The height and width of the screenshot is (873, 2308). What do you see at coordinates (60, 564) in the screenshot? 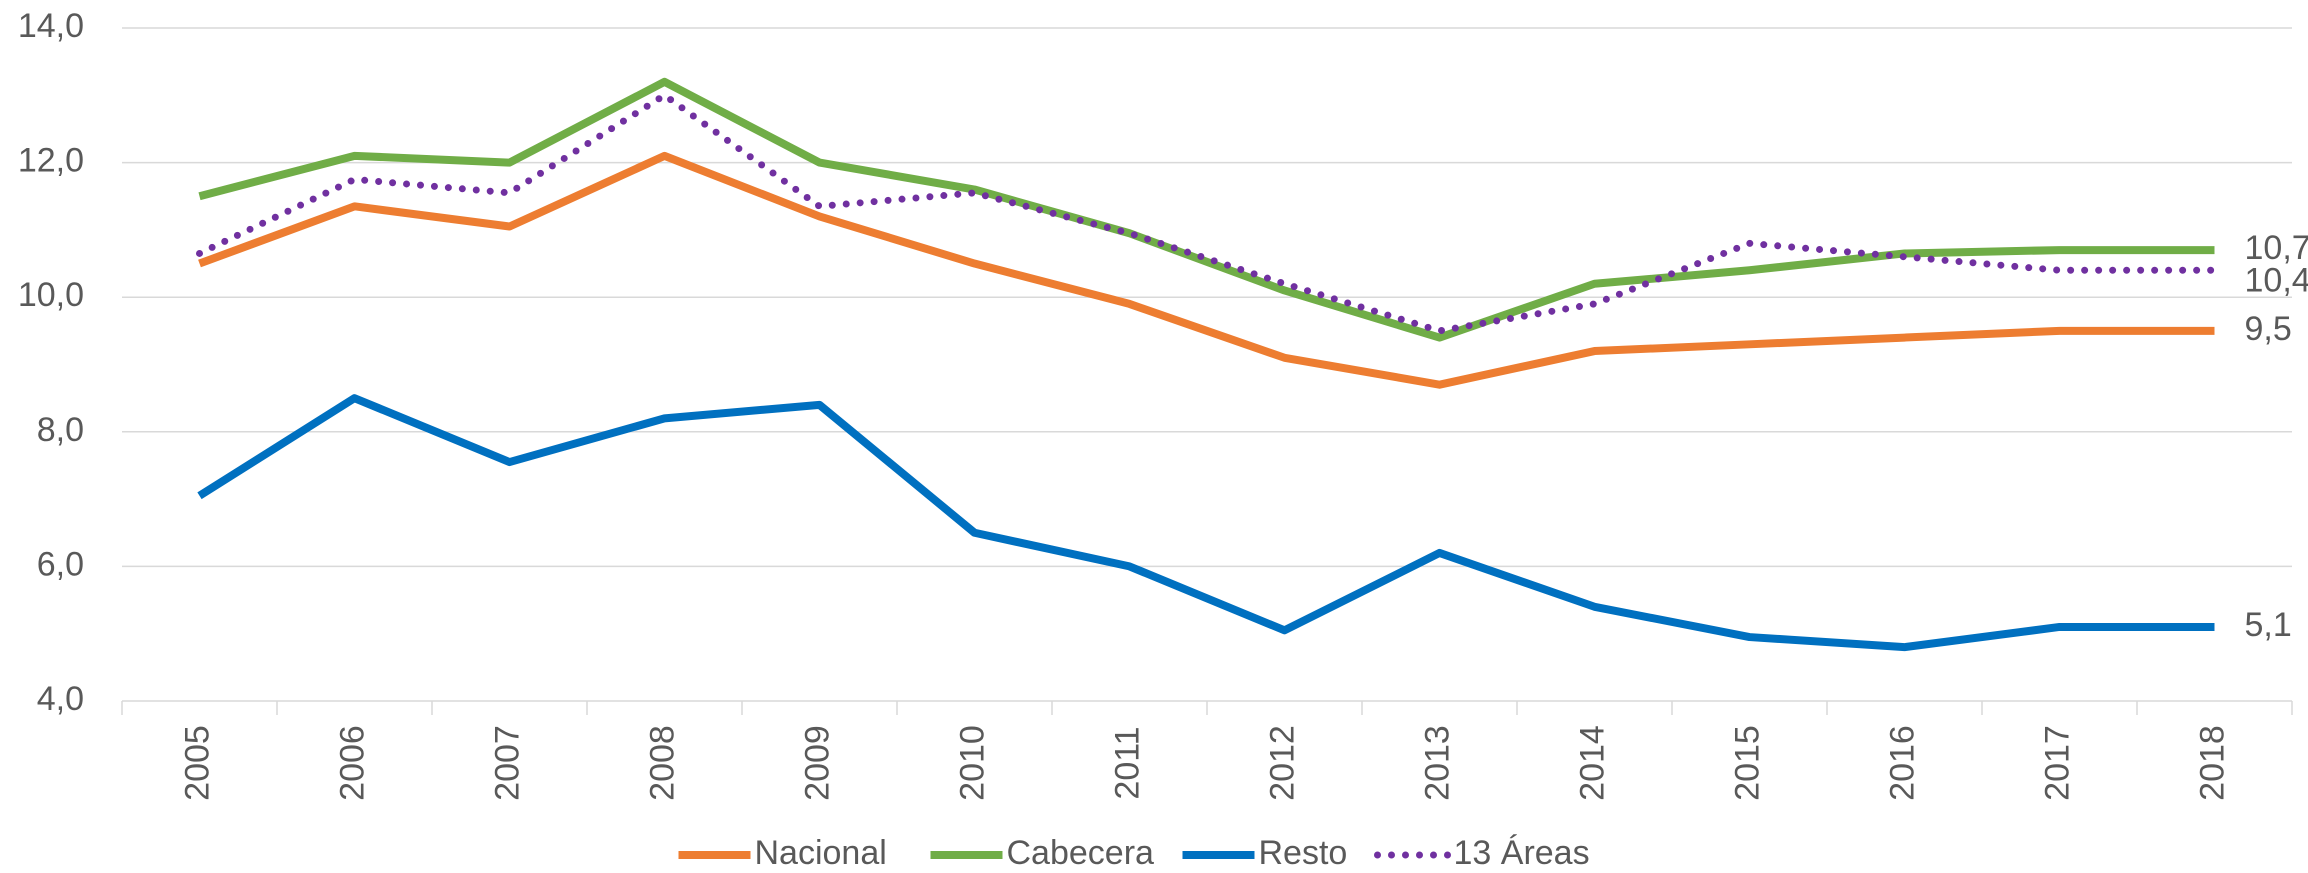
I see `y-tick-label: 6,0` at bounding box center [60, 564].